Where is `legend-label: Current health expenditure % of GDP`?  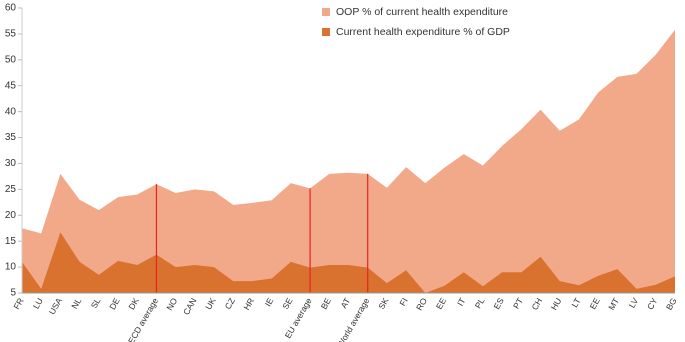 legend-label: Current health expenditure % of GDP is located at coordinates (423, 32).